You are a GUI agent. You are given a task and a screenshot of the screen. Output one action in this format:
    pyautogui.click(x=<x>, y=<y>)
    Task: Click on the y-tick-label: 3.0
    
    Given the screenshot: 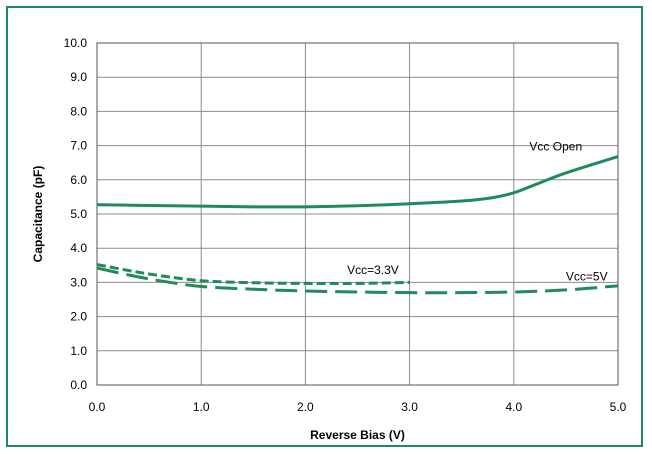 What is the action you would take?
    pyautogui.click(x=78, y=282)
    